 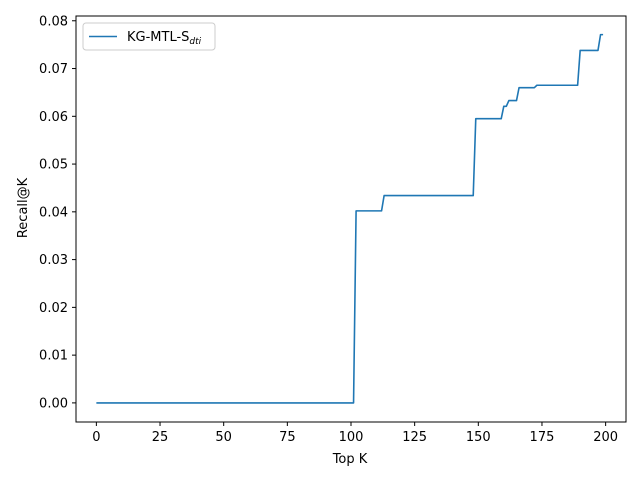 I want to click on legend-entry-label: KG-MTL-Sdti, so click(x=164, y=38).